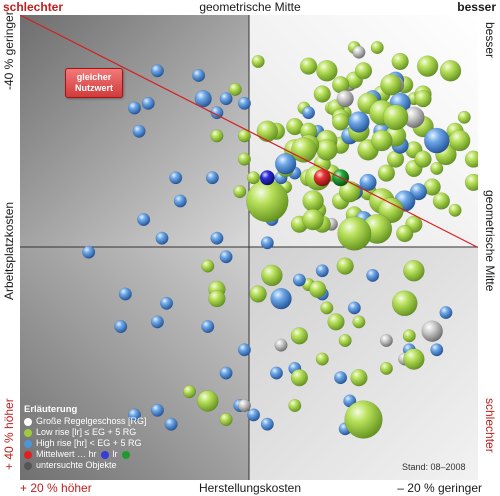 Image resolution: width=500 pixels, height=496 pixels. I want to click on right-axis-middle-label: geometrische Mitte, so click(490, 241).